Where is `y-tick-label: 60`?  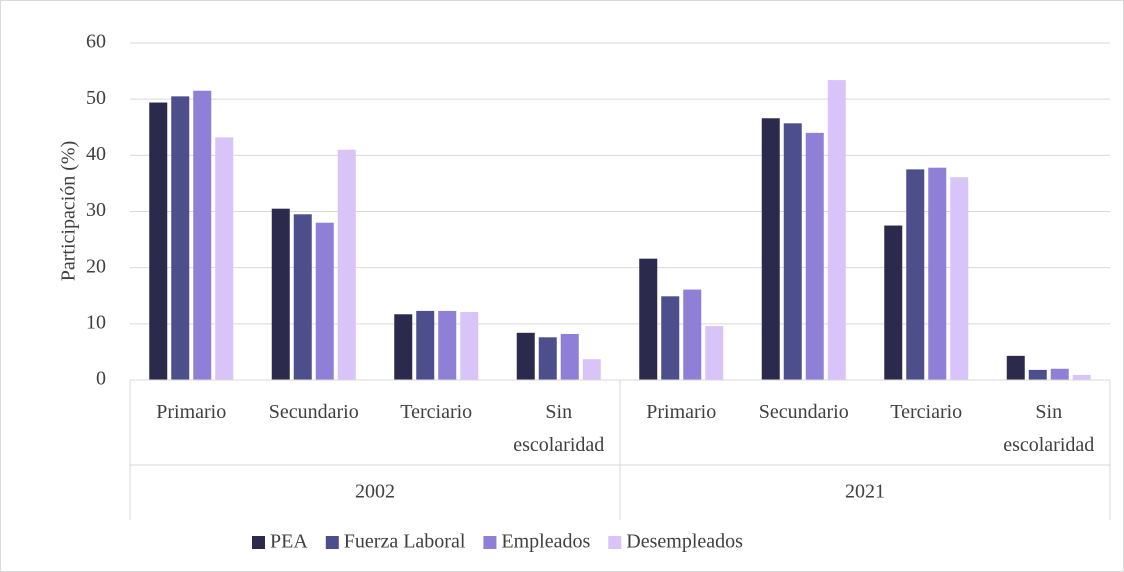
y-tick-label: 60 is located at coordinates (96, 42).